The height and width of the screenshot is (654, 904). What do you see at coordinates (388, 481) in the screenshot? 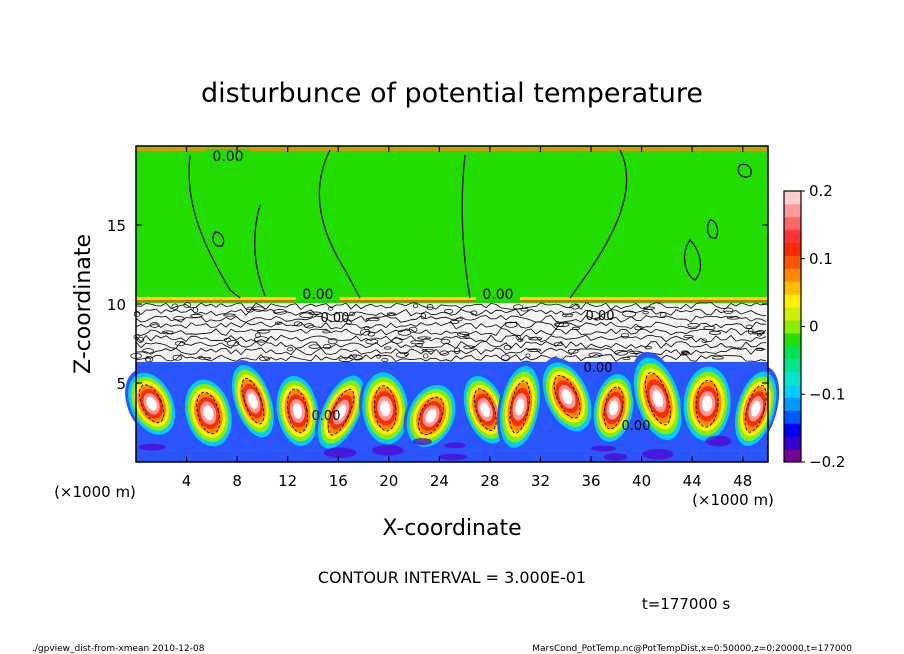
I see `x-tick-label: 20` at bounding box center [388, 481].